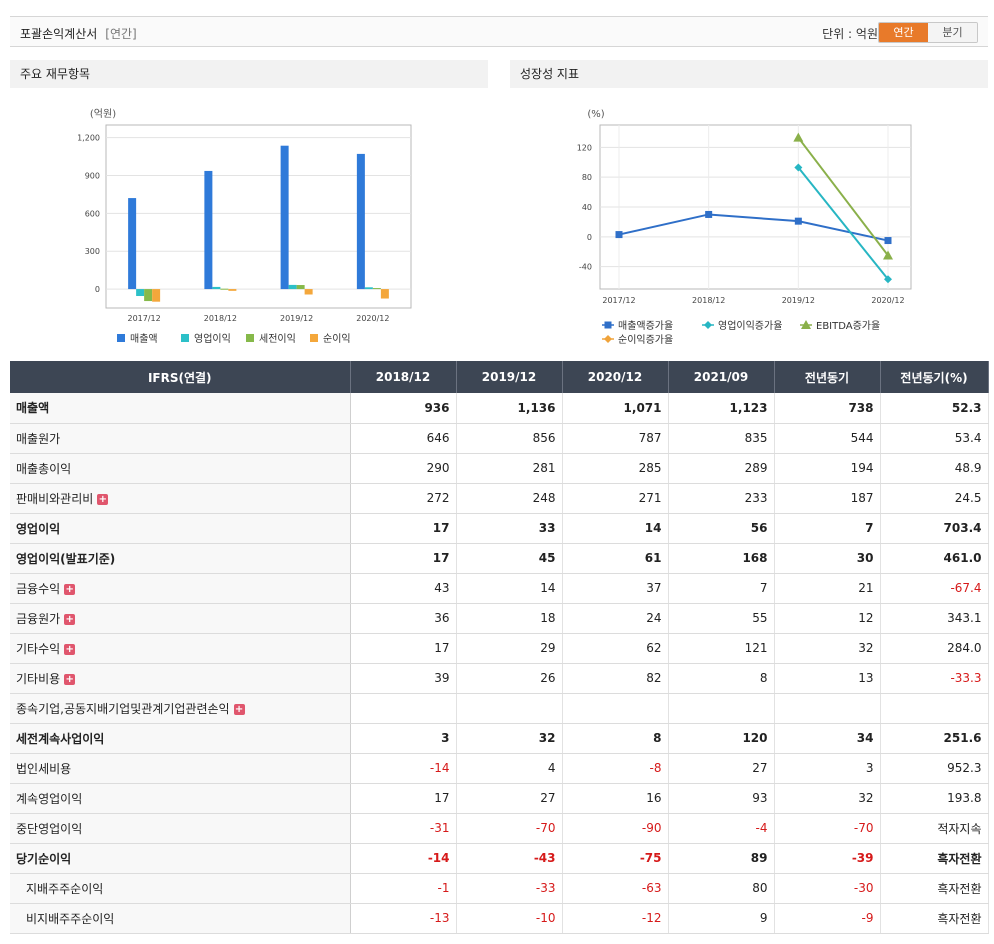 The image size is (994, 944). I want to click on statement-title: 포괄손익계산서 [연간], so click(78, 33).